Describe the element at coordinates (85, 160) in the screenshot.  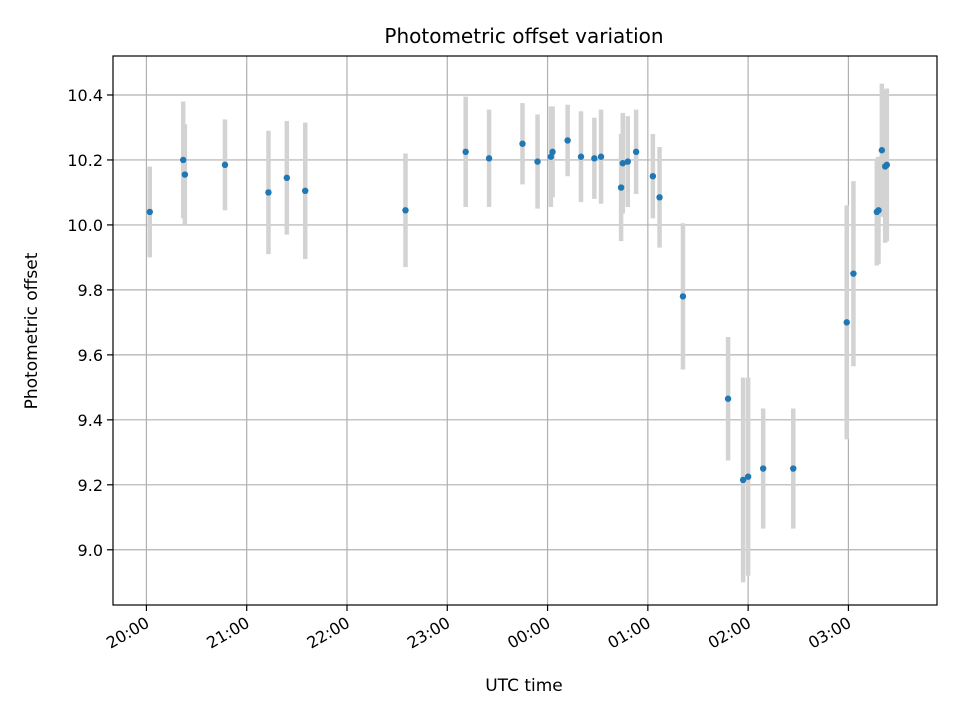
I see `y-tick-label: 10.2` at that location.